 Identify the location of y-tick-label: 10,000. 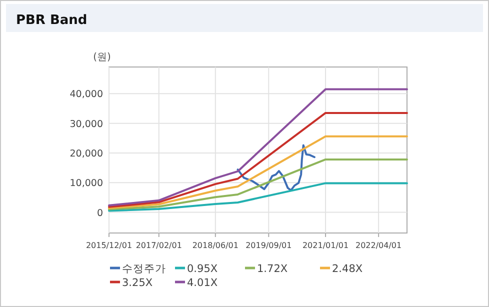
(86, 184).